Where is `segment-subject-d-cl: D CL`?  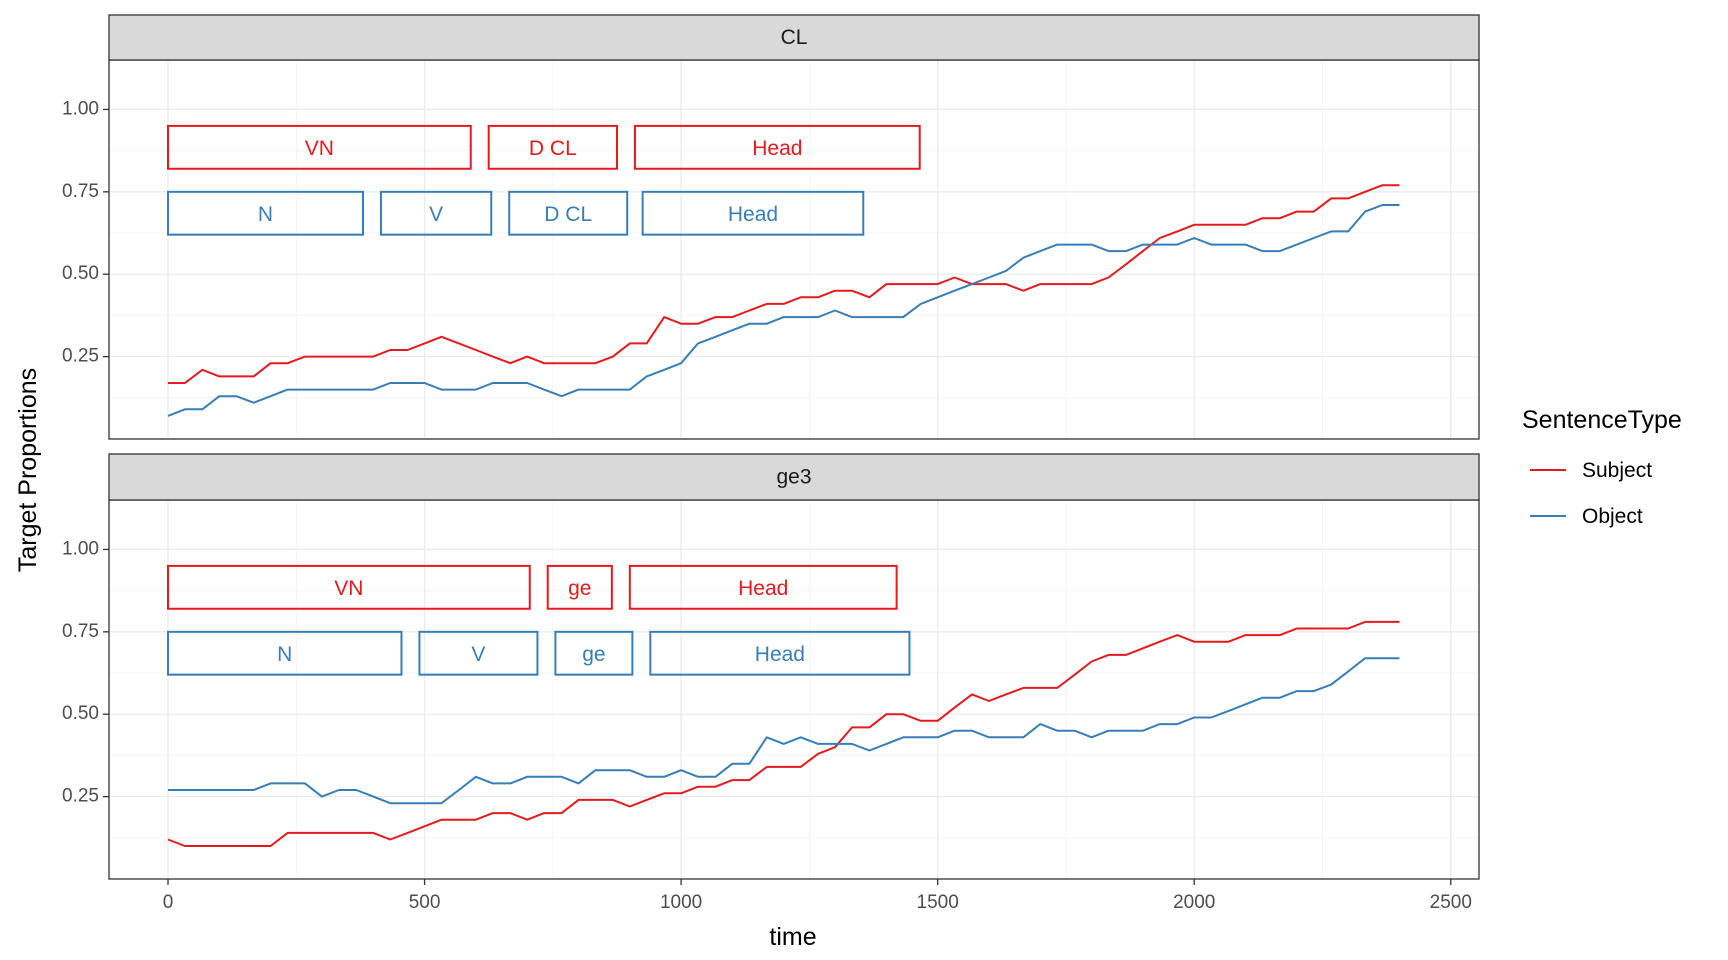
segment-subject-d-cl: D CL is located at coordinates (552, 147).